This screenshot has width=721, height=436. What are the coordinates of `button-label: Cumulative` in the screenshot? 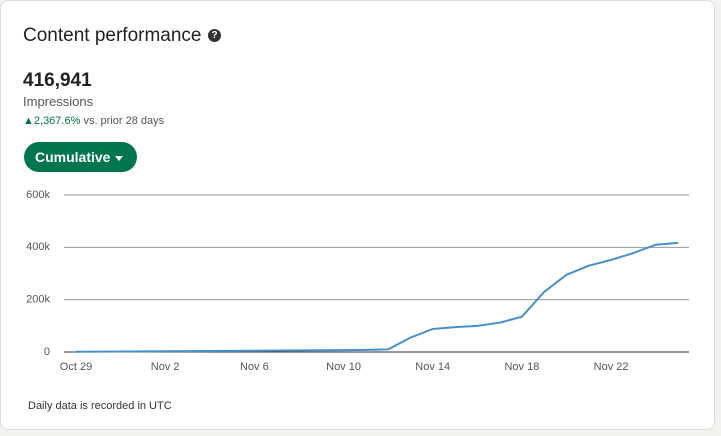 It's located at (73, 157).